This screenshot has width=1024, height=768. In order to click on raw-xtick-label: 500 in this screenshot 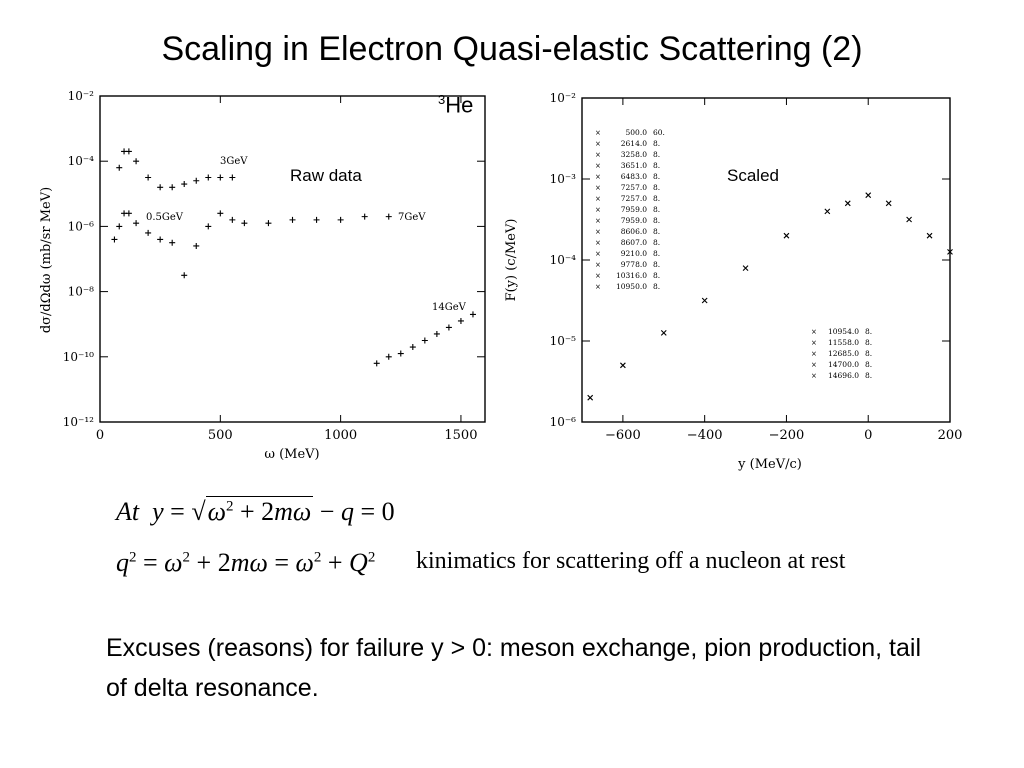, I will do `click(220, 435)`.